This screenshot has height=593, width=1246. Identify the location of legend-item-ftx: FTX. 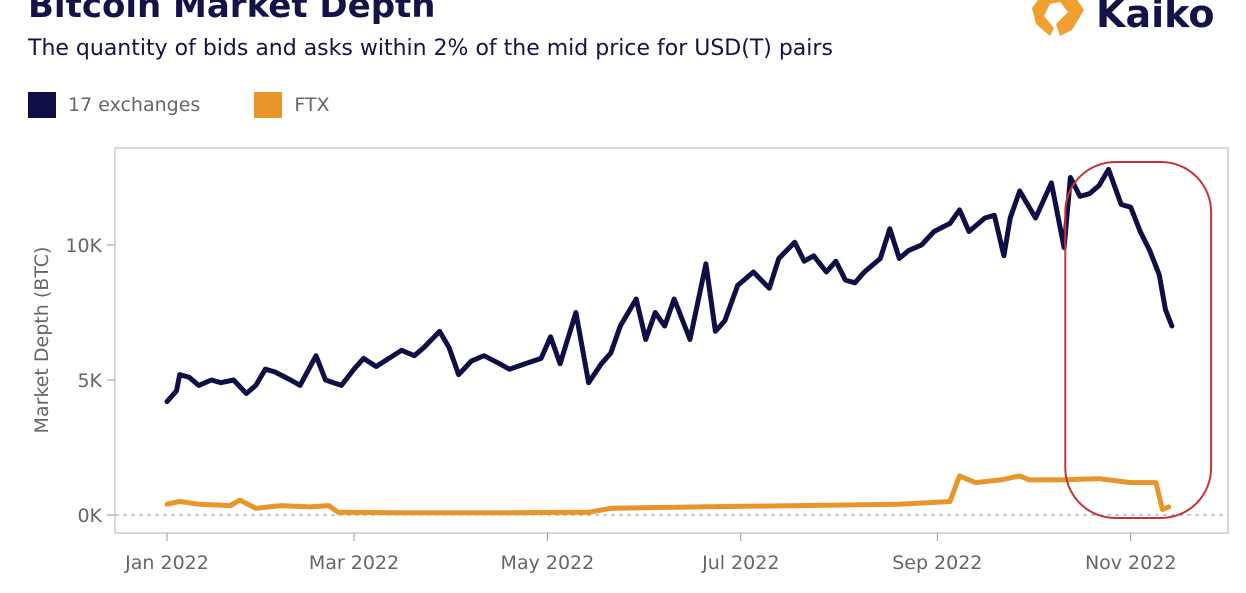
(292, 105).